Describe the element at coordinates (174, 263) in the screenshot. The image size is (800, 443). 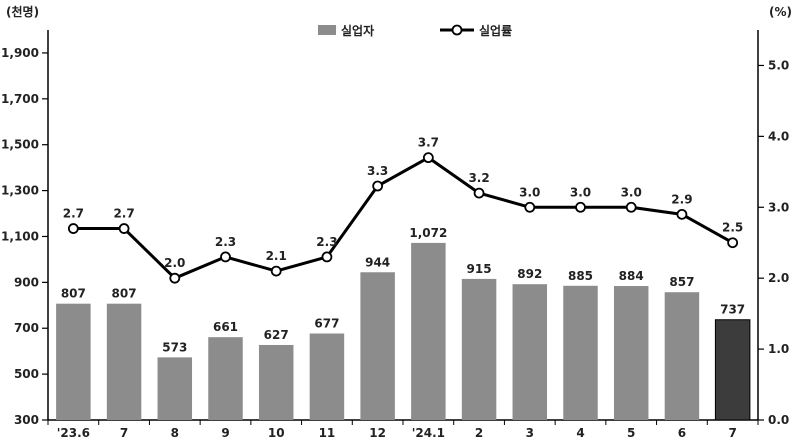
I see `line-data-label: 2.0` at that location.